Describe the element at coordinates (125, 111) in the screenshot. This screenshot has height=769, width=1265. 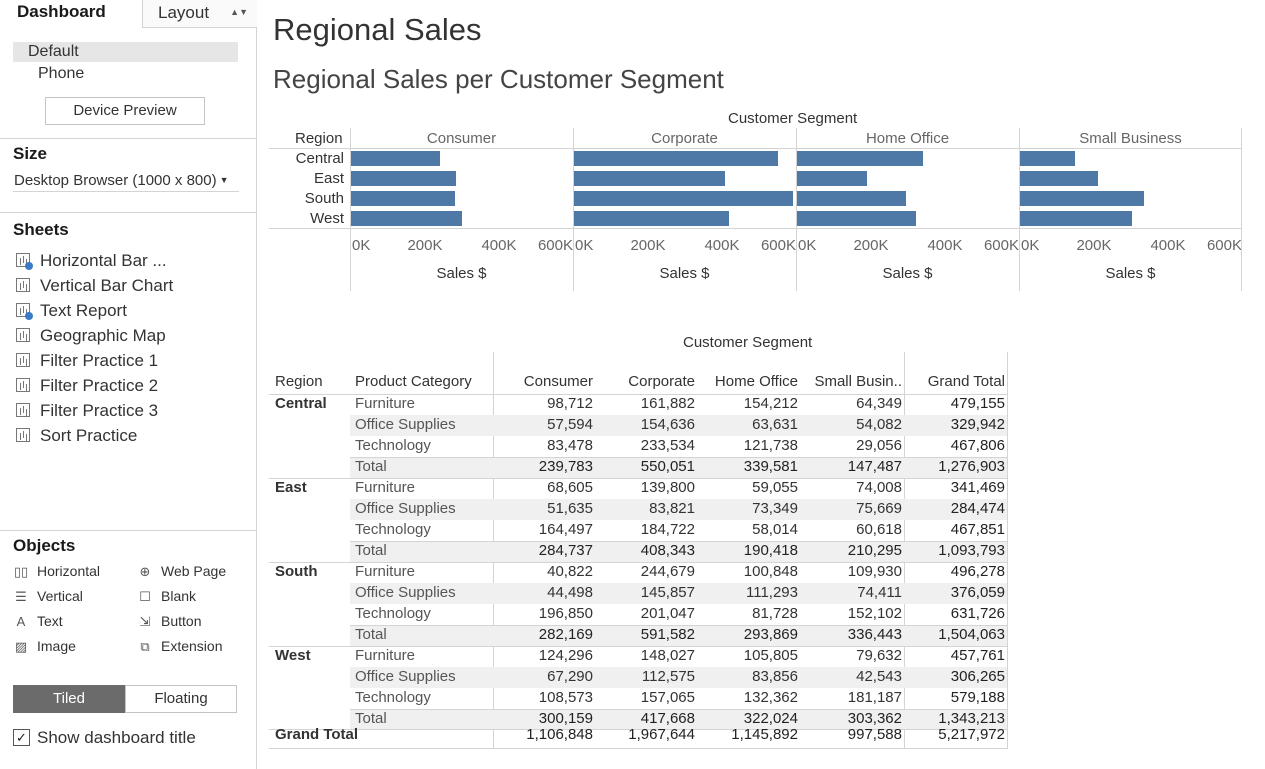
I see `device-preview-button: Device Preview` at that location.